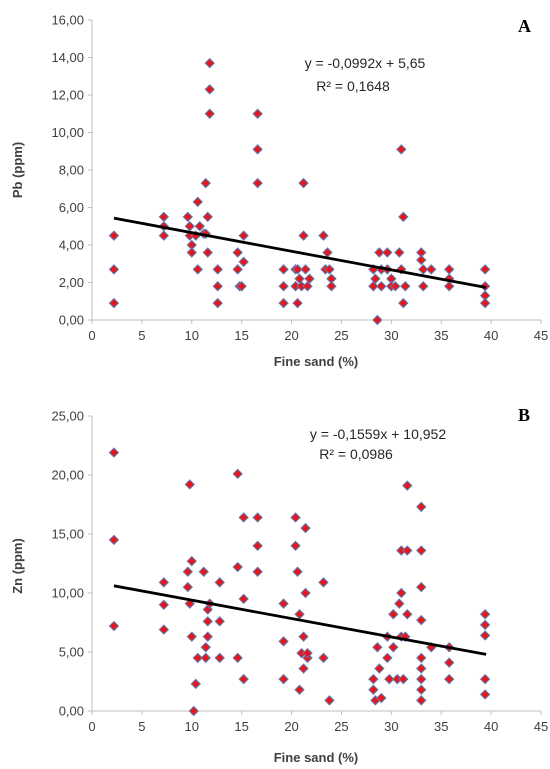 Image resolution: width=550 pixels, height=769 pixels. Describe the element at coordinates (524, 26) in the screenshot. I see `panel-label-a: A` at that location.